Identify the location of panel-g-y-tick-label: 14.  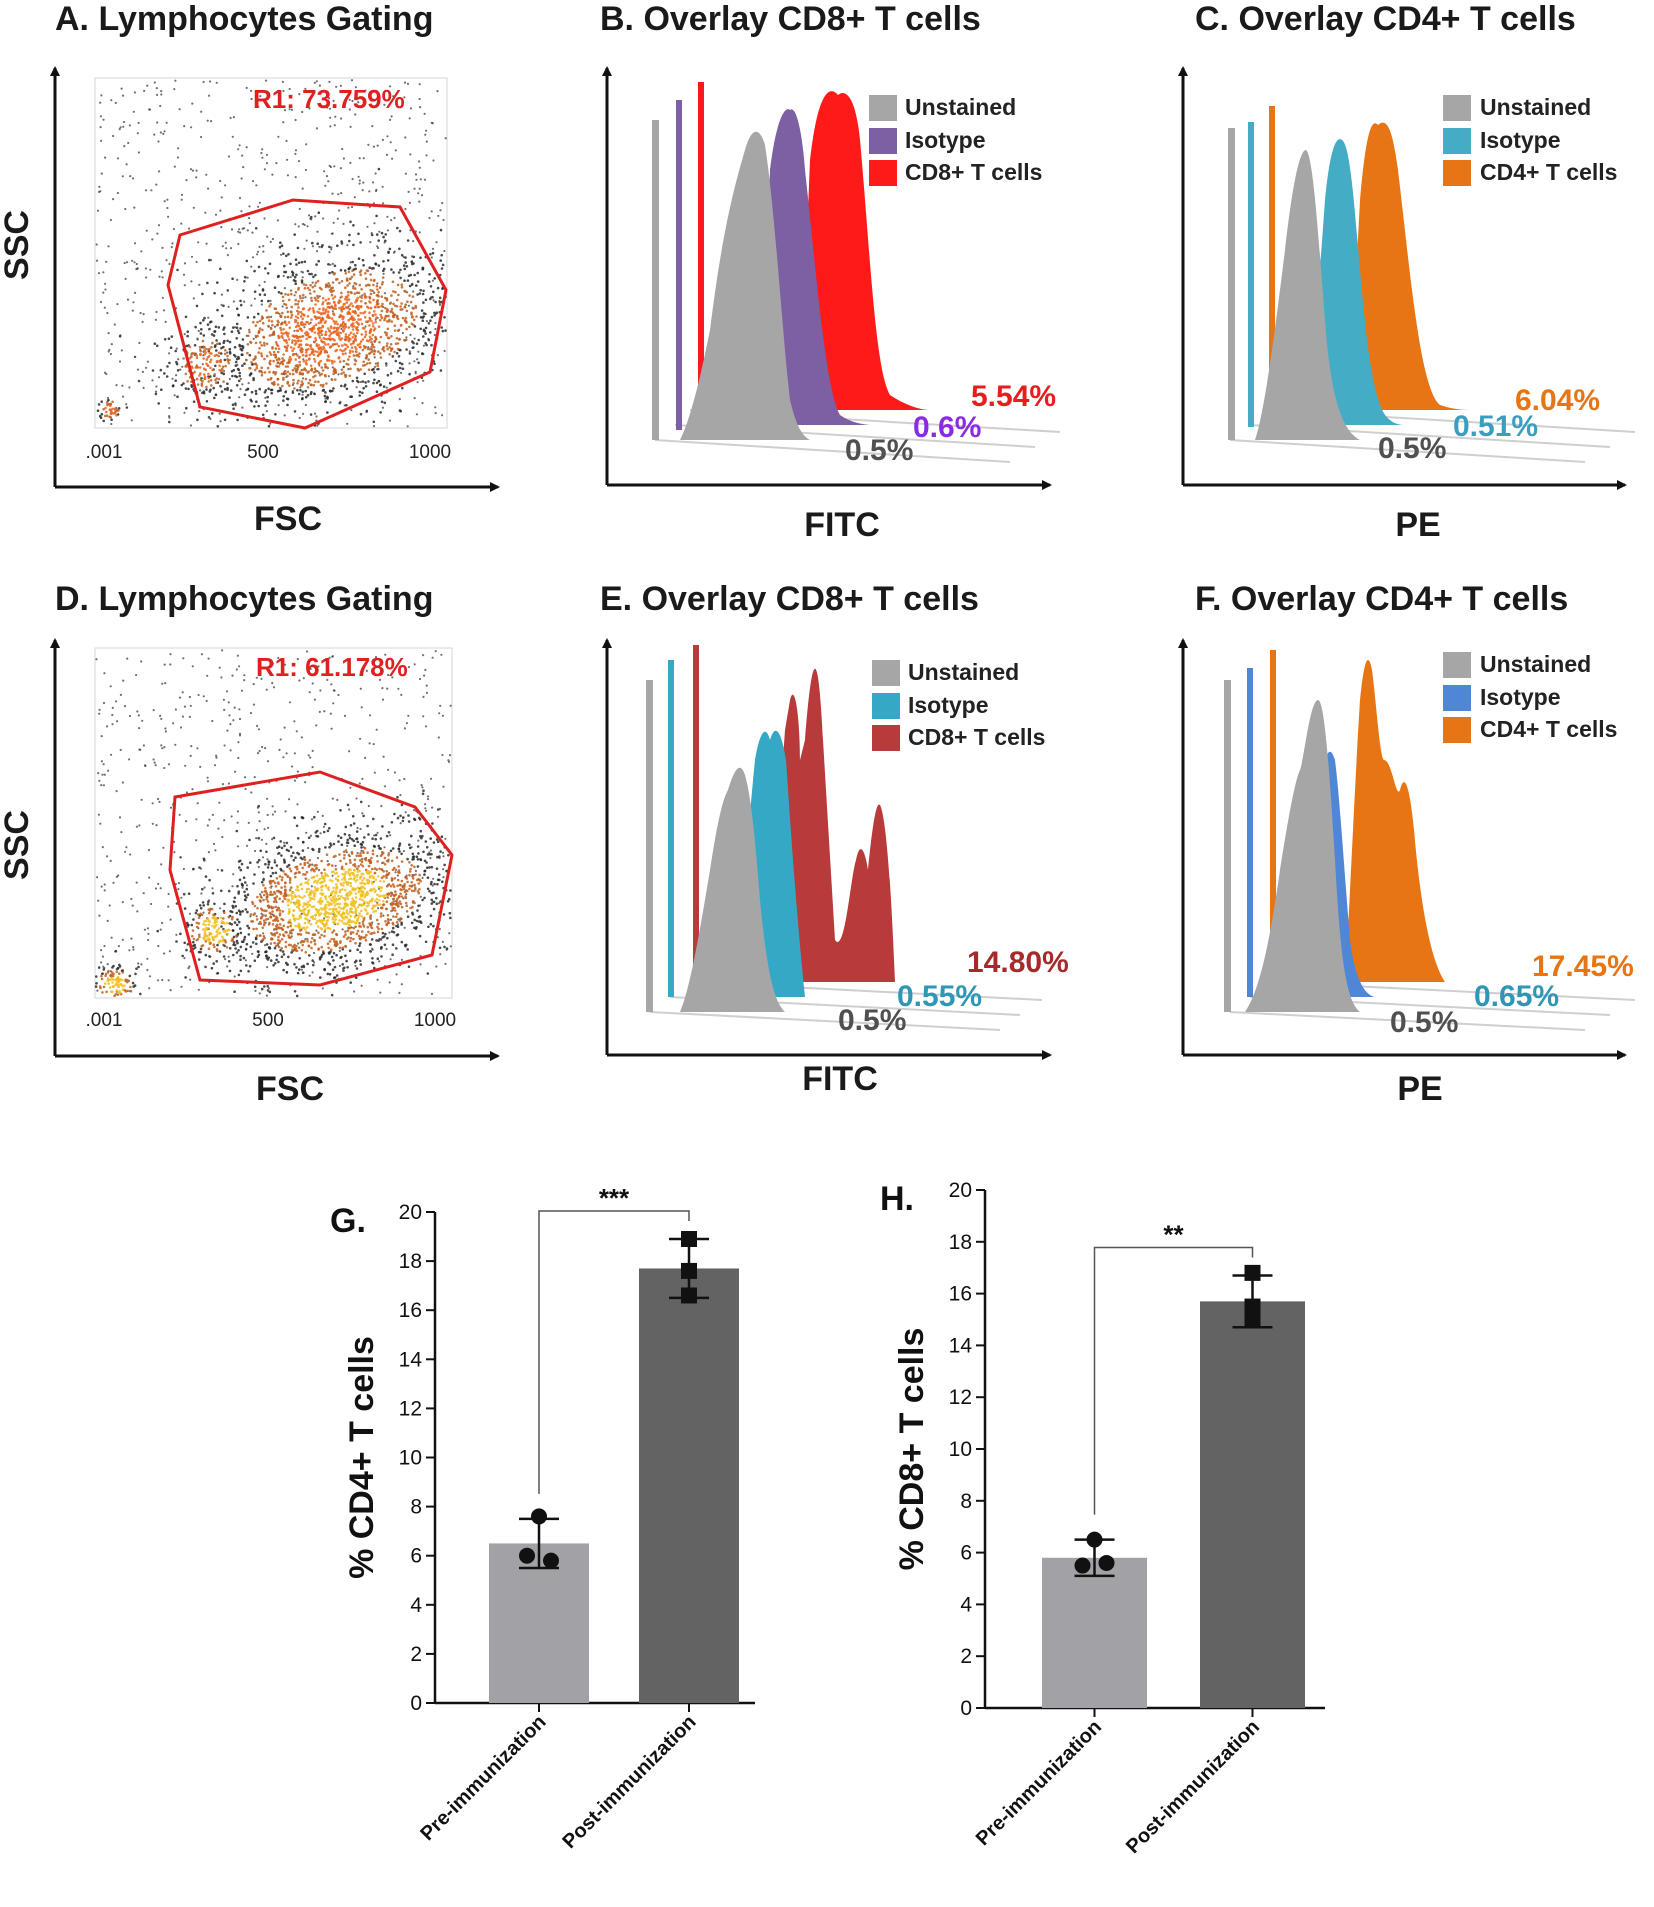
(411, 1359).